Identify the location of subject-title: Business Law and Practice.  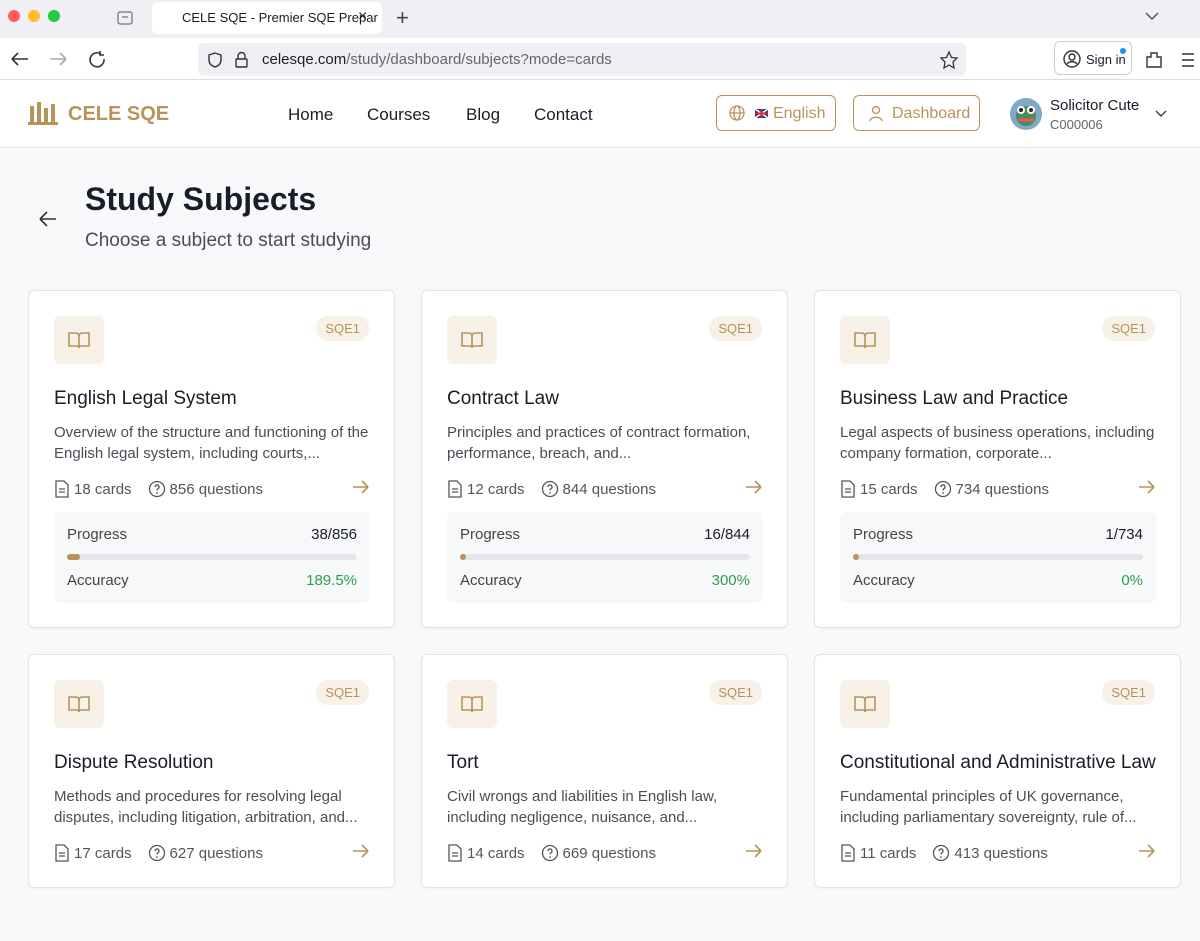
(954, 398).